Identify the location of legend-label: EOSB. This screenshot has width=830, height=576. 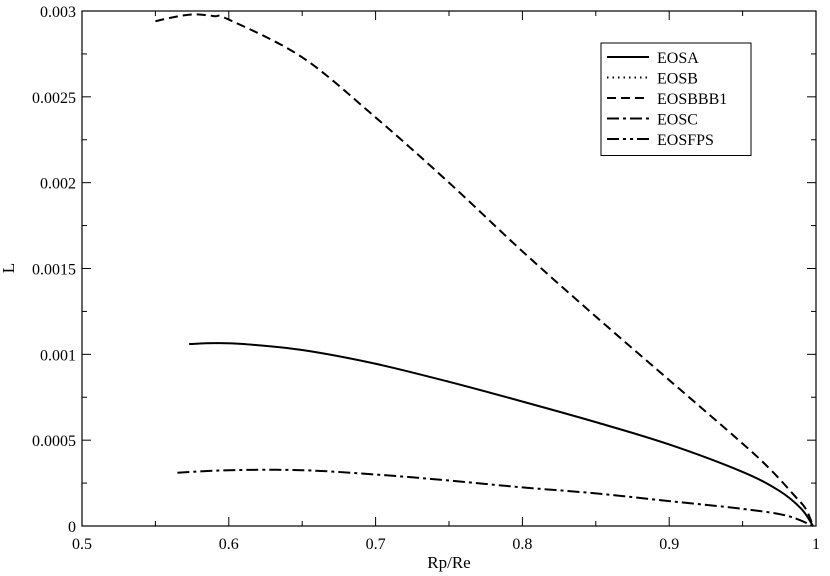
(677, 79).